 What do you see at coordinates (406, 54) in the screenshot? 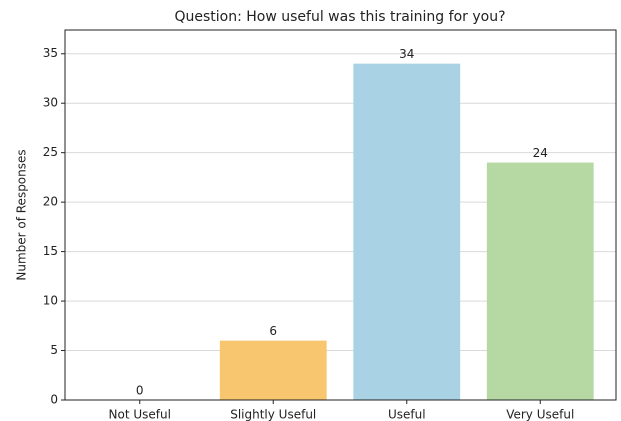
I see `value-label: 34` at bounding box center [406, 54].